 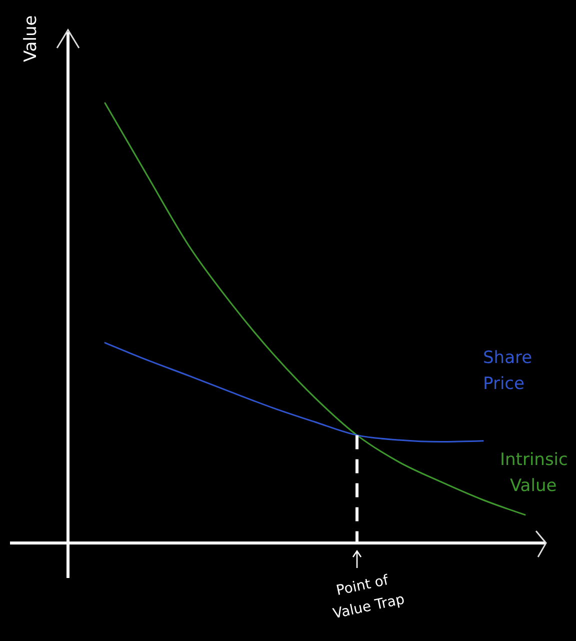 What do you see at coordinates (31, 38) in the screenshot?
I see `y-axis-title: Value` at bounding box center [31, 38].